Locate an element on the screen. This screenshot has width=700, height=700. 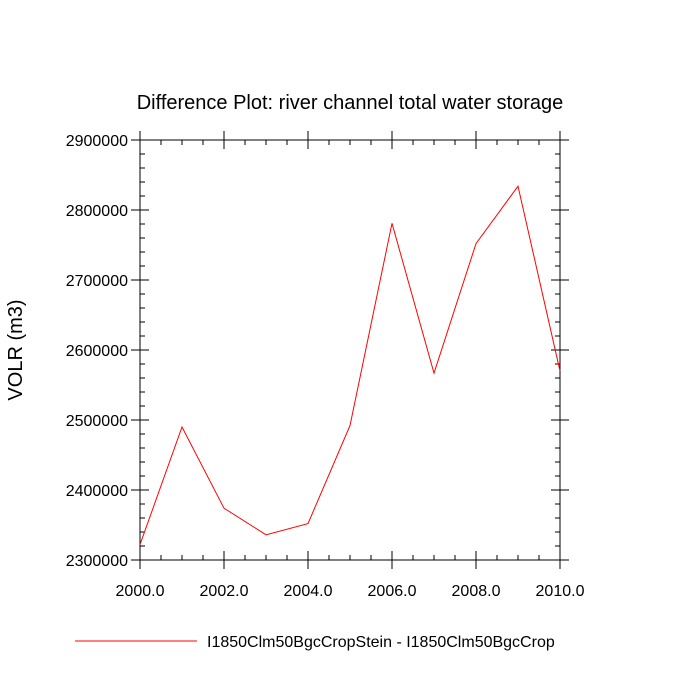
x-tick-label: 2000.0 is located at coordinates (140, 591).